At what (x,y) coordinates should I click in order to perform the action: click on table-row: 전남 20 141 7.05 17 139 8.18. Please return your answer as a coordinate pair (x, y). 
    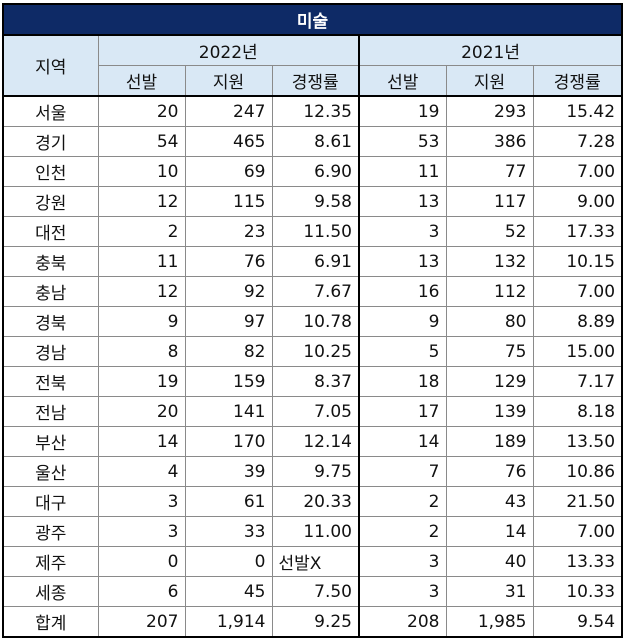
    Looking at the image, I should click on (313, 411).